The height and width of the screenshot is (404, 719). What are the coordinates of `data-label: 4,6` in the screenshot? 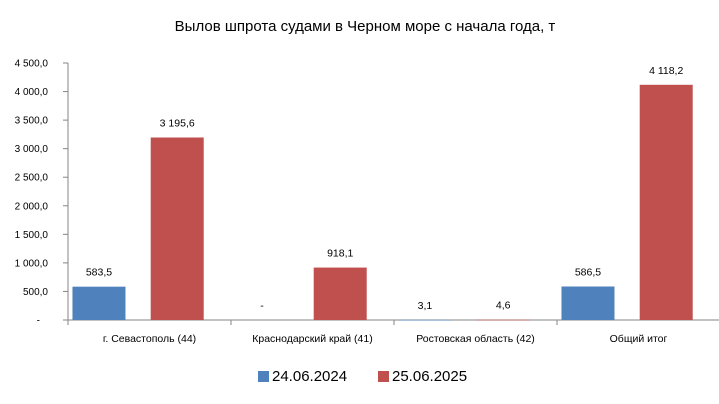 It's located at (503, 306).